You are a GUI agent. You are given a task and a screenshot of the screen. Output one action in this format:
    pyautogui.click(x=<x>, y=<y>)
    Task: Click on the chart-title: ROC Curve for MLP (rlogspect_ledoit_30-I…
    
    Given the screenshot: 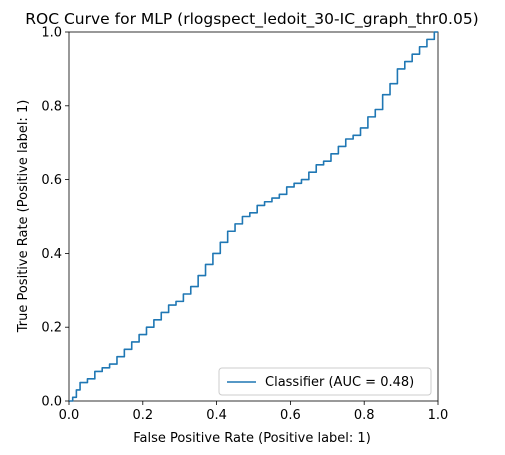 What is the action you would take?
    pyautogui.click(x=251, y=19)
    